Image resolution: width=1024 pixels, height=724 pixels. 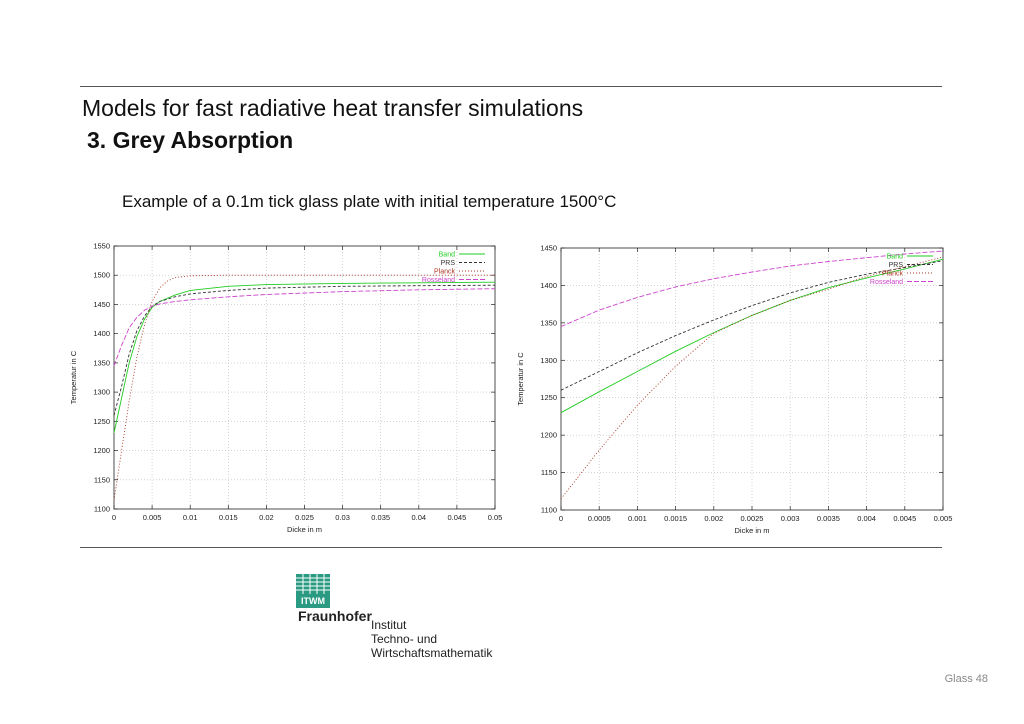 I want to click on chart-1-xtick-label: 0, so click(x=114, y=517).